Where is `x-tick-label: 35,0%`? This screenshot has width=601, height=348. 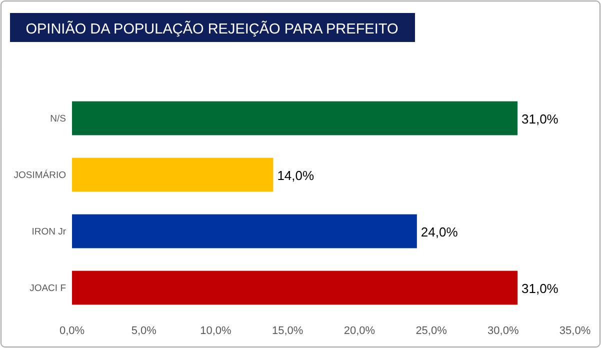
x-tick-label: 35,0% is located at coordinates (575, 330).